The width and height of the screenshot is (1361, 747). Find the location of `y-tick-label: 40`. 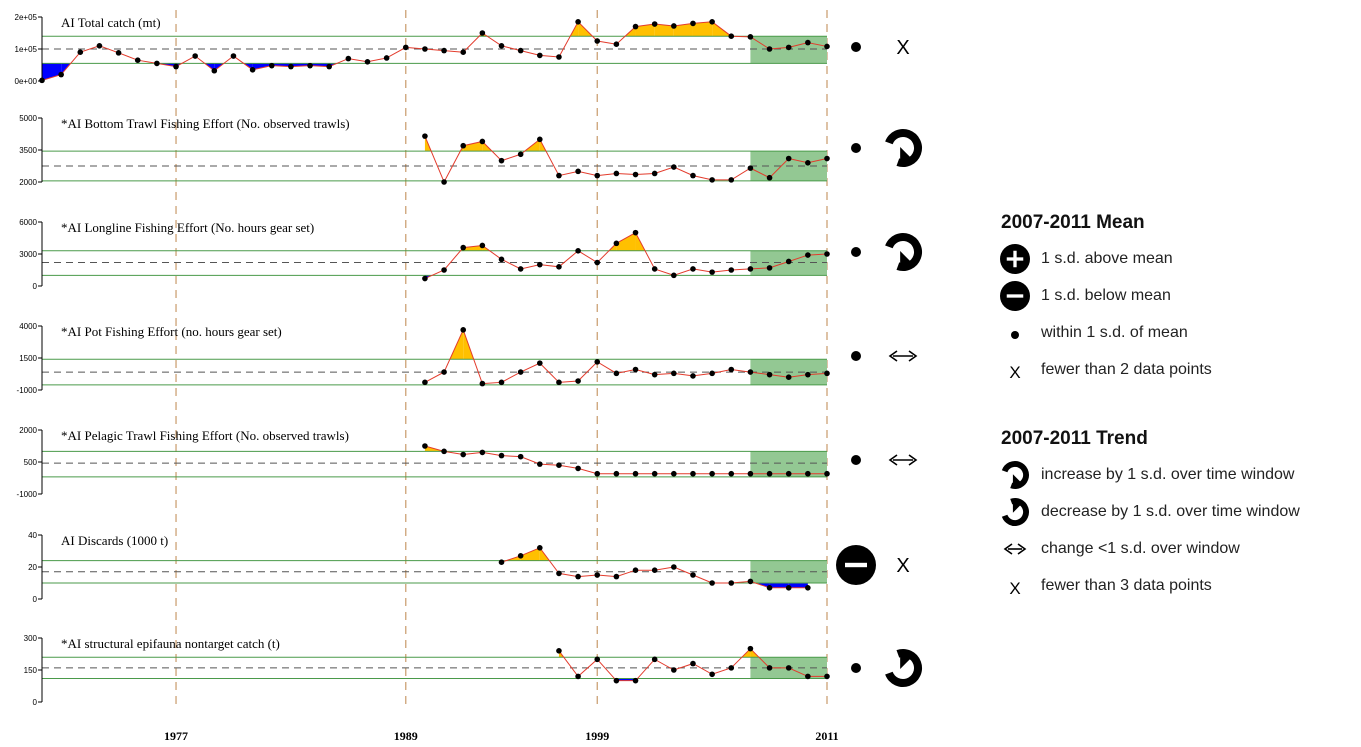

y-tick-label: 40 is located at coordinates (32, 535).